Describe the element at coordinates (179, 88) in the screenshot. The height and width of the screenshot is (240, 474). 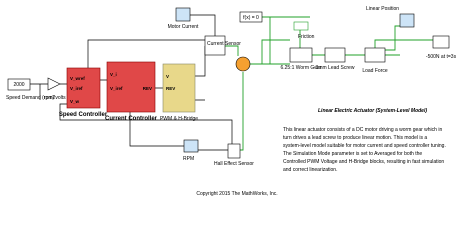
I see `pwm-block` at that location.